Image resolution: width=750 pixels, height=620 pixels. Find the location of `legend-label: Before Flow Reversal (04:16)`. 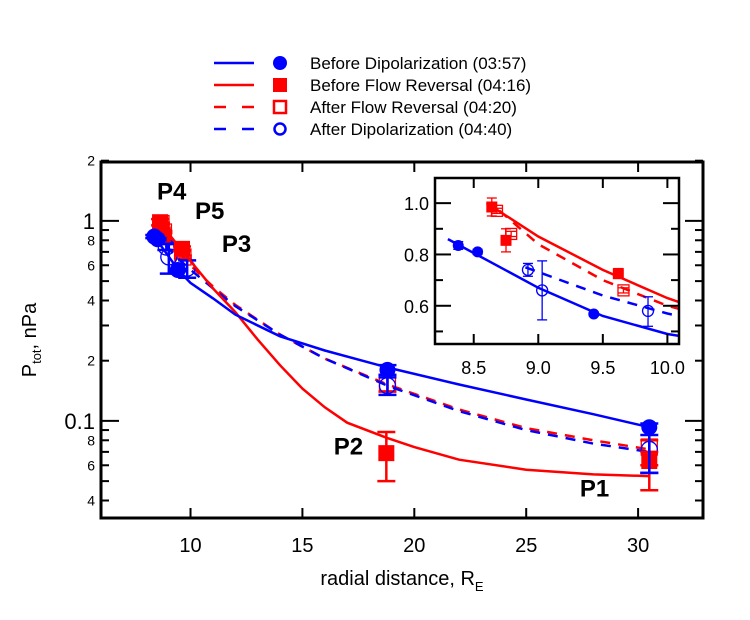

legend-label: Before Flow Reversal (04:16) is located at coordinates (420, 85).